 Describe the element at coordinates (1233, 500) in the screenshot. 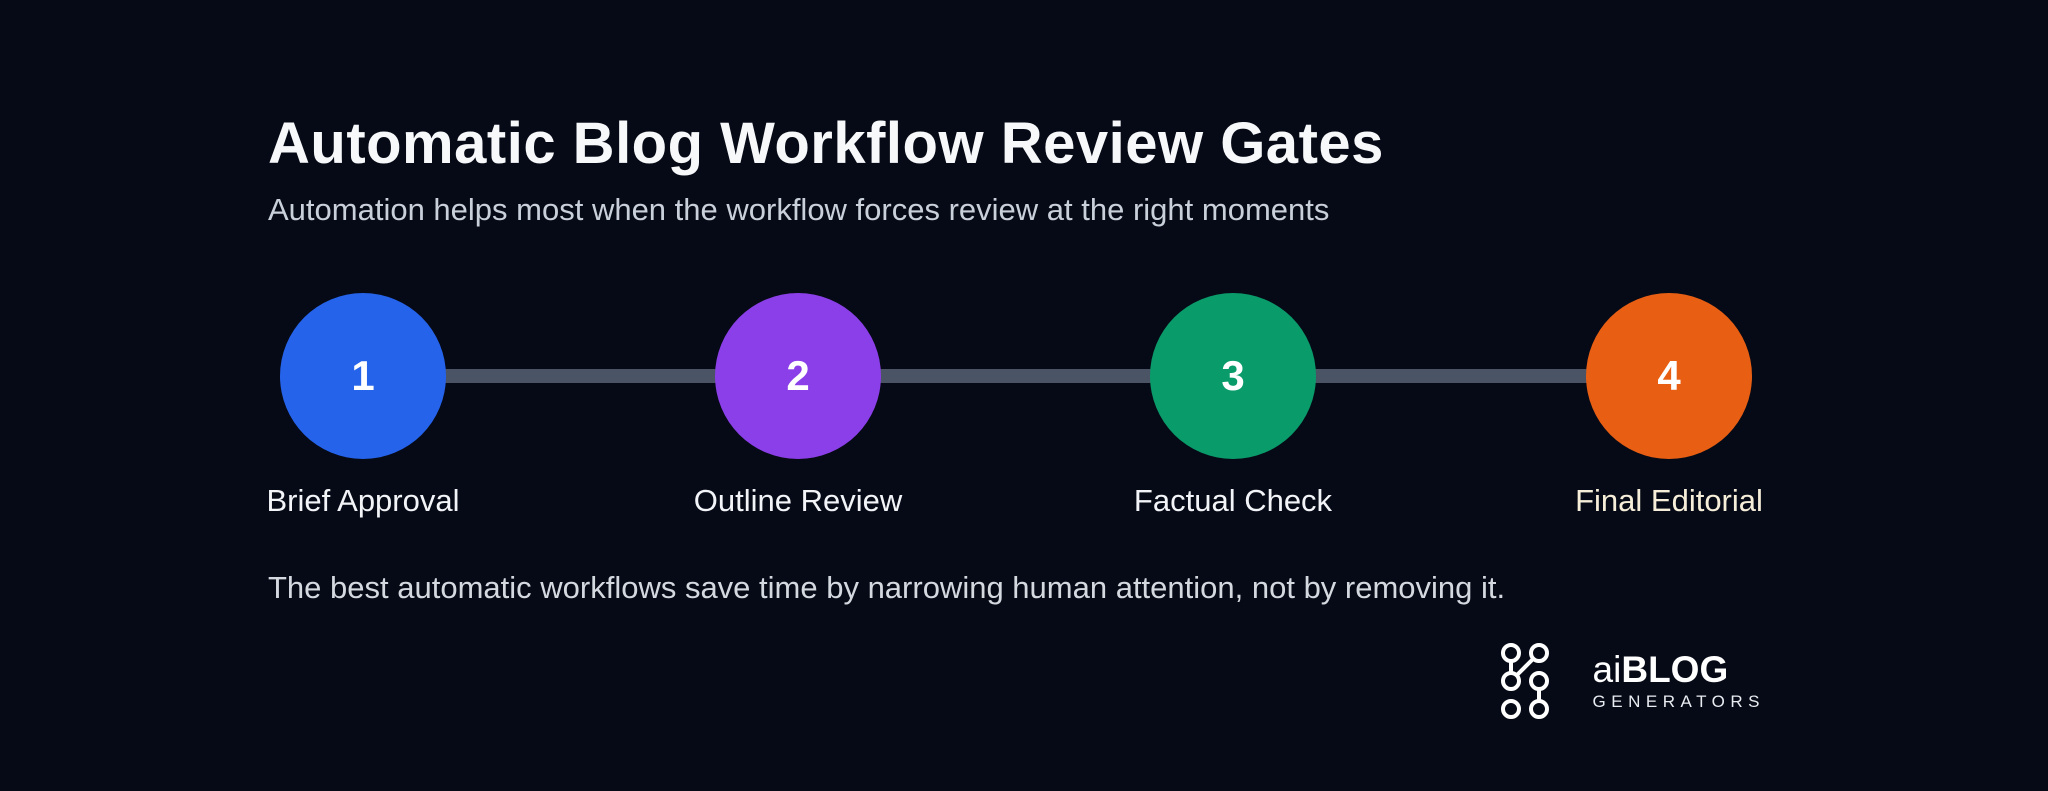

I see `step-3-label: Factual Check` at that location.